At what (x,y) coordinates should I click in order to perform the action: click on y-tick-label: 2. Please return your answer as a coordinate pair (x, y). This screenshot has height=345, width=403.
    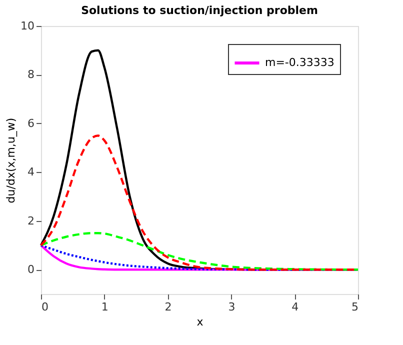
    Looking at the image, I should click on (31, 221).